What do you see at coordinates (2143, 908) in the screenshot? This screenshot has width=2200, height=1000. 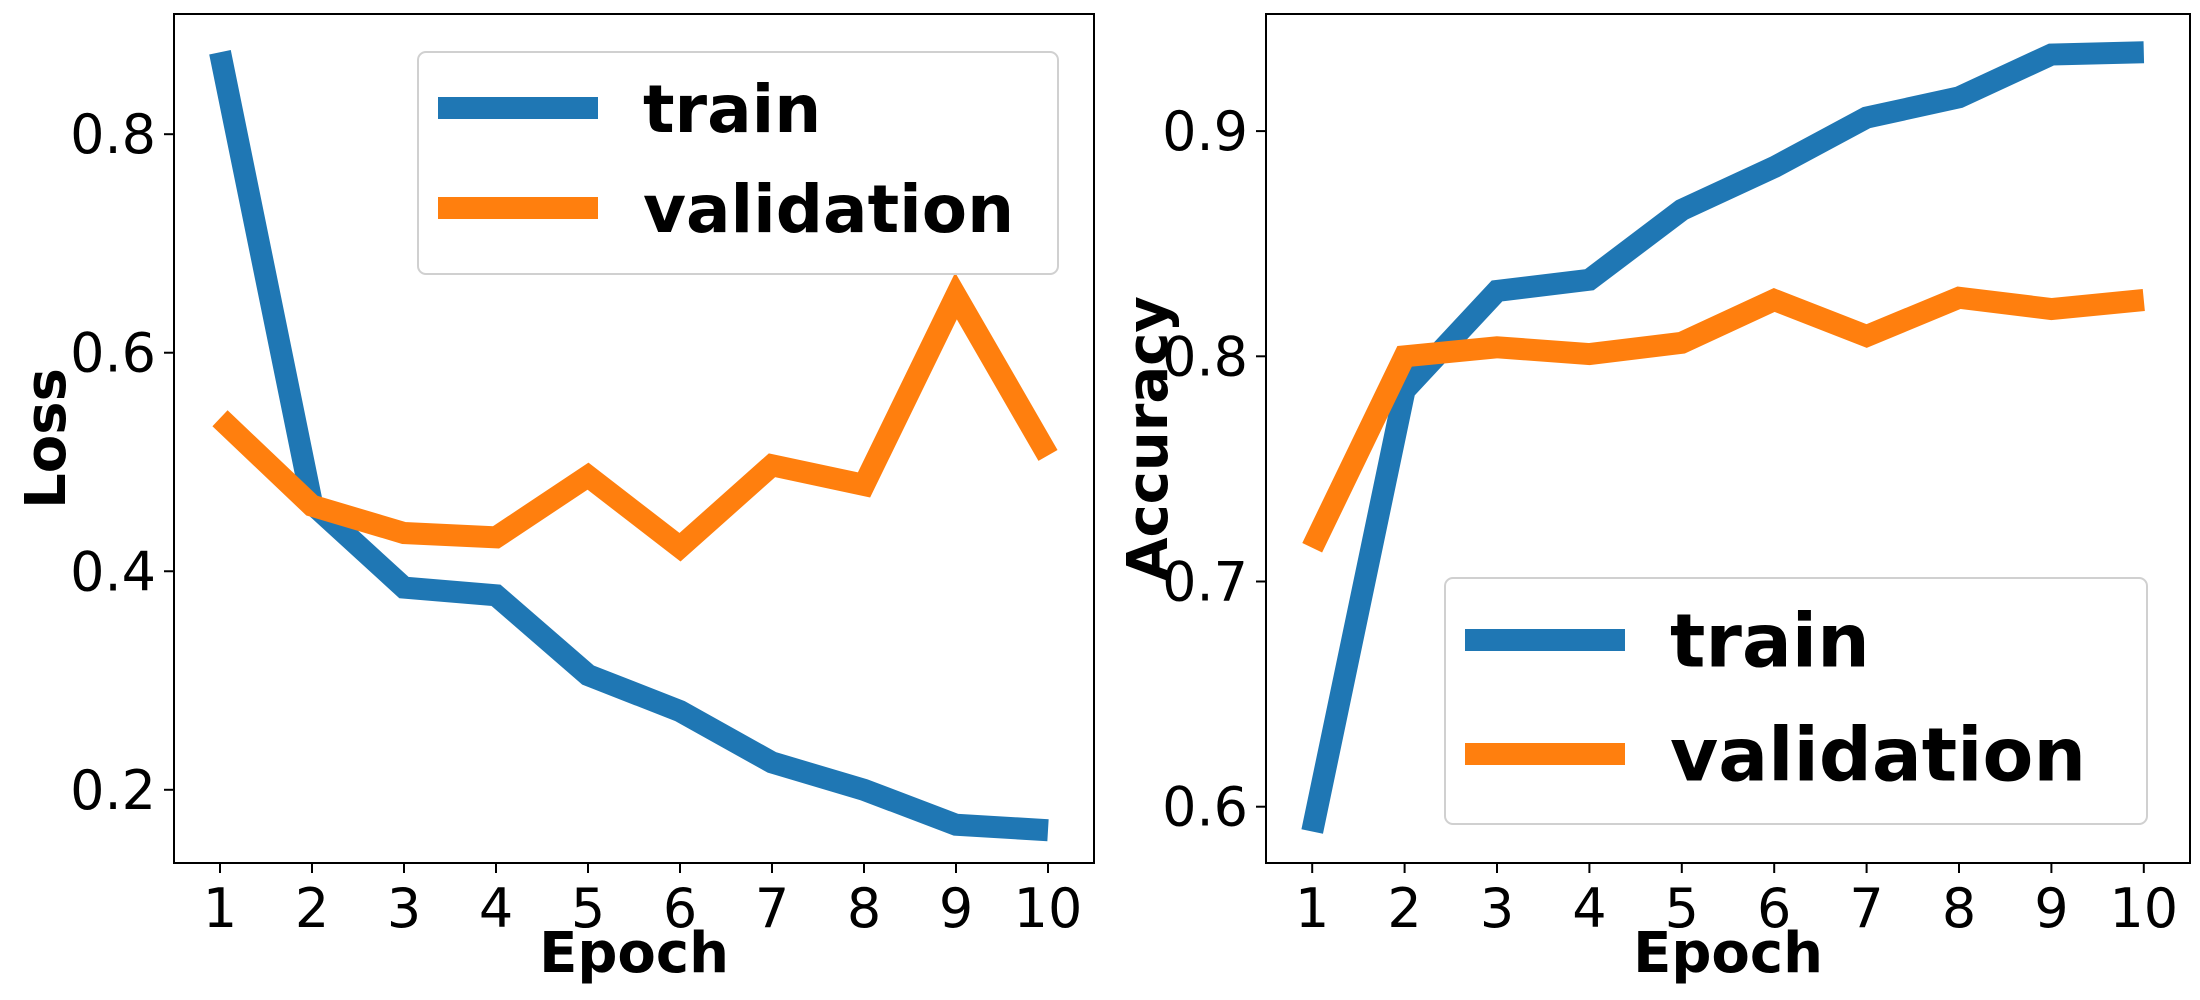 I see `accuracy-x-tick-label: 10` at bounding box center [2143, 908].